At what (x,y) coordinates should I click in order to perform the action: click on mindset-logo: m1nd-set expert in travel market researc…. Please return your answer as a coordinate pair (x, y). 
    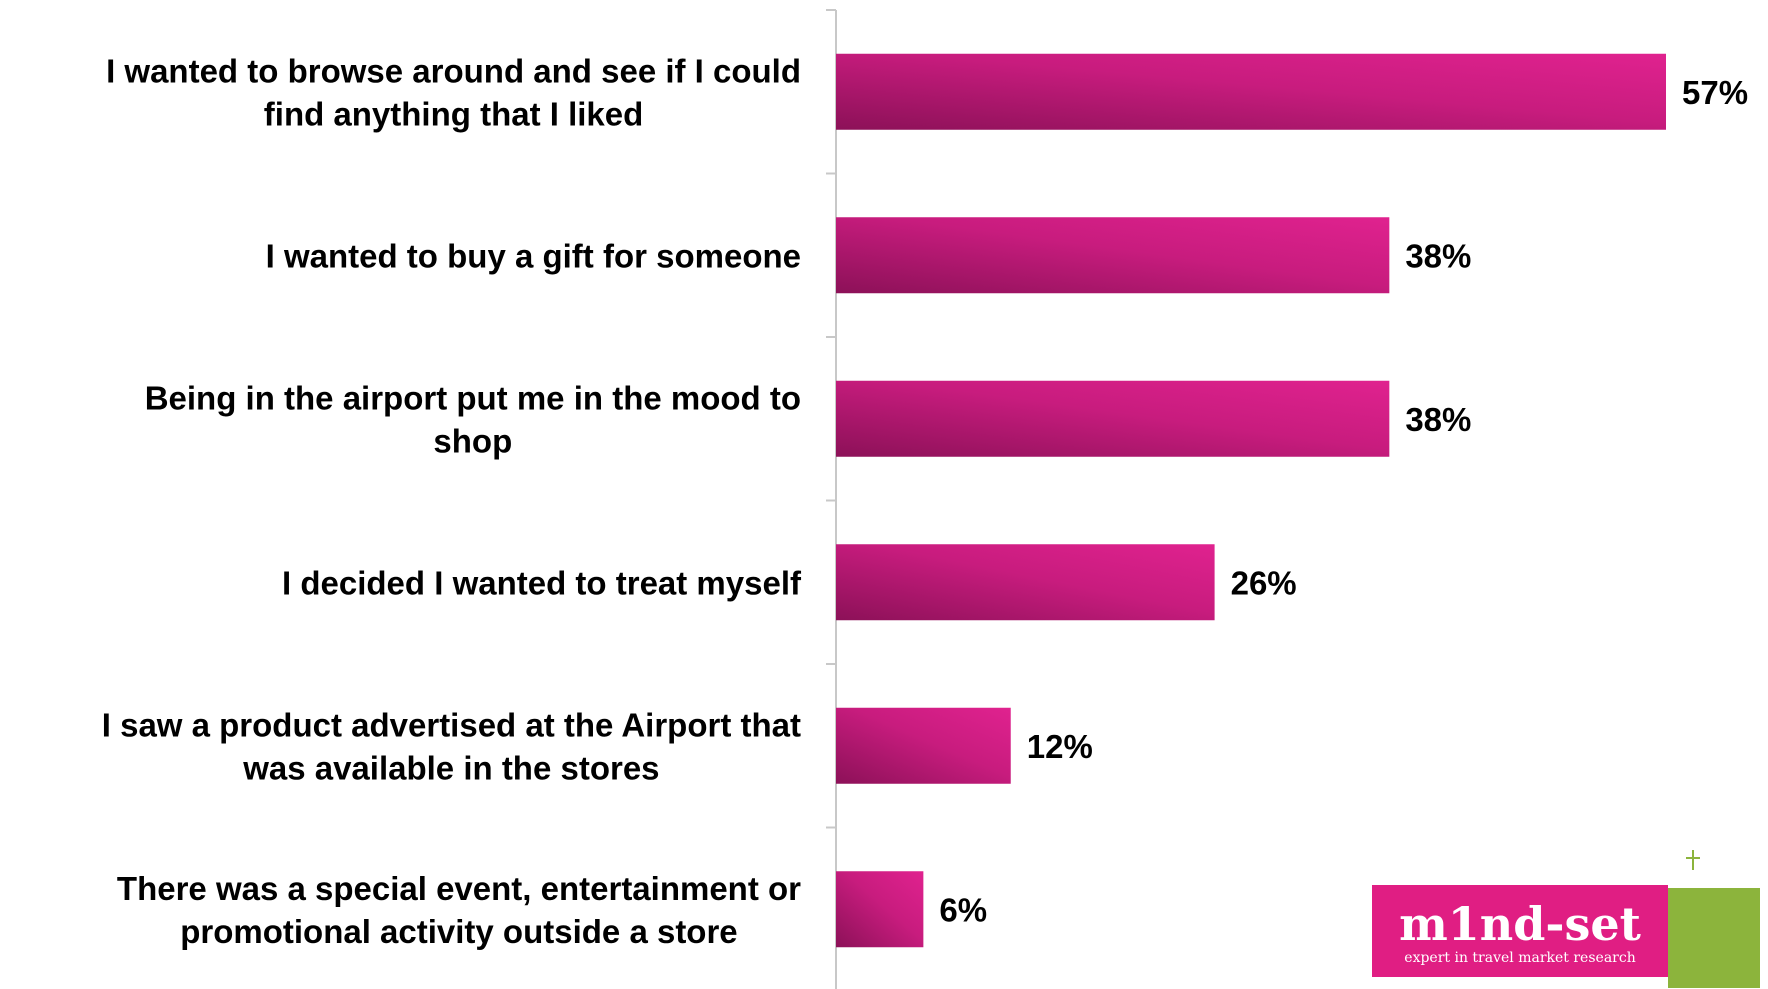
    Looking at the image, I should click on (1566, 919).